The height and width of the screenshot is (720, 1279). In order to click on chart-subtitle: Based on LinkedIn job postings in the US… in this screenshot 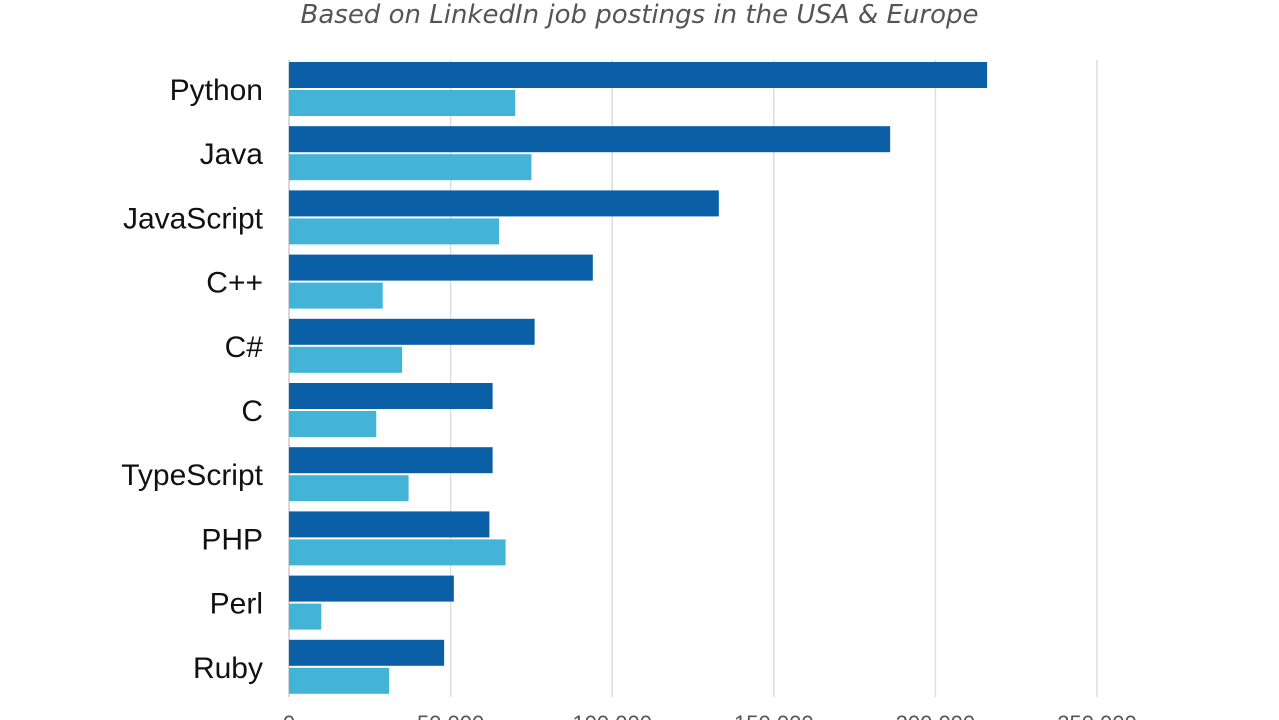, I will do `click(639, 15)`.